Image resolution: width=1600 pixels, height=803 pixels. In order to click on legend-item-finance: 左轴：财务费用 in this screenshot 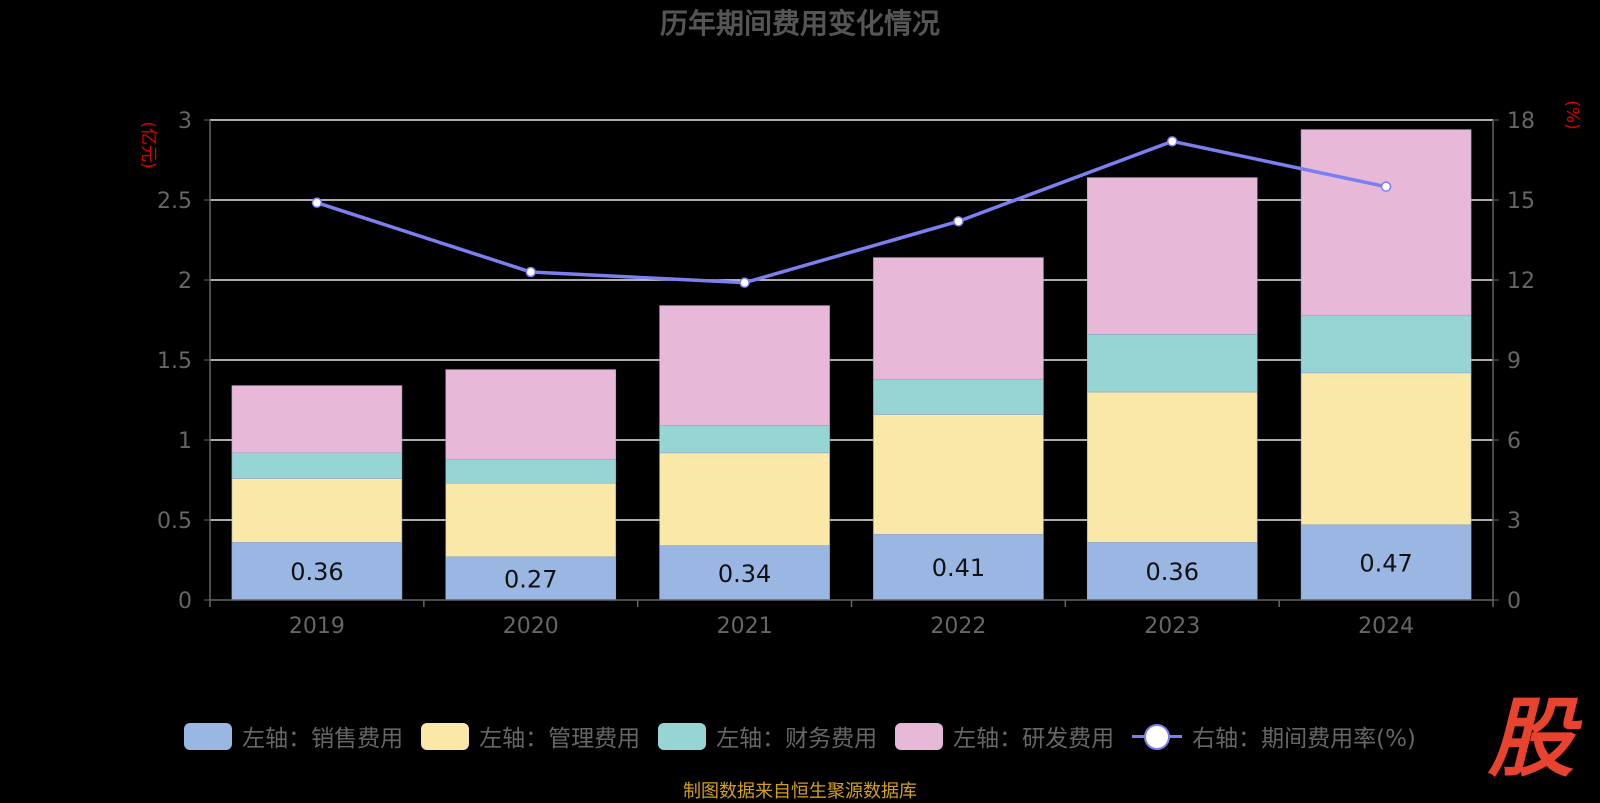, I will do `click(767, 736)`.